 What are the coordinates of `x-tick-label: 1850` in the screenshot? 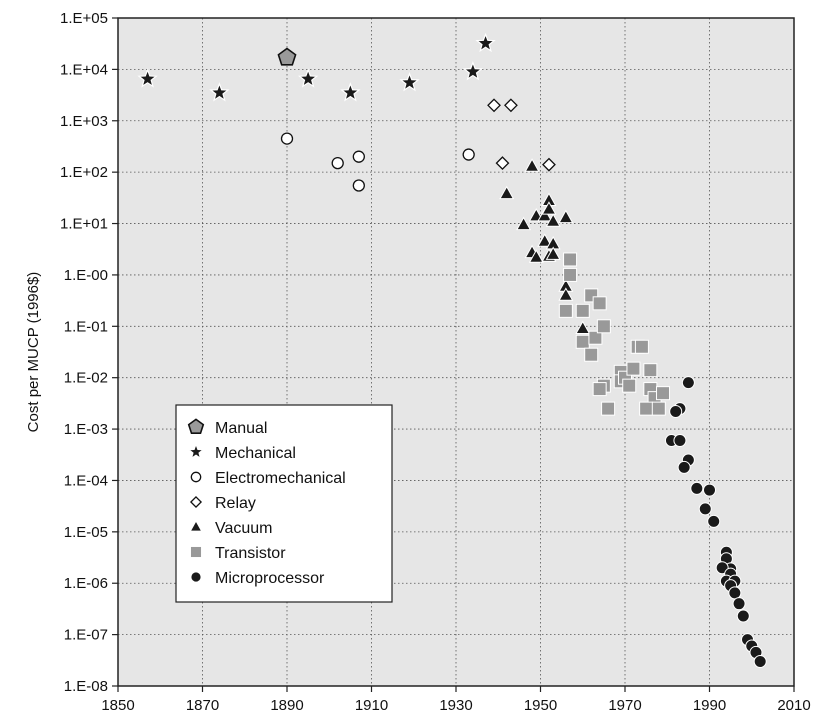 It's located at (117, 705).